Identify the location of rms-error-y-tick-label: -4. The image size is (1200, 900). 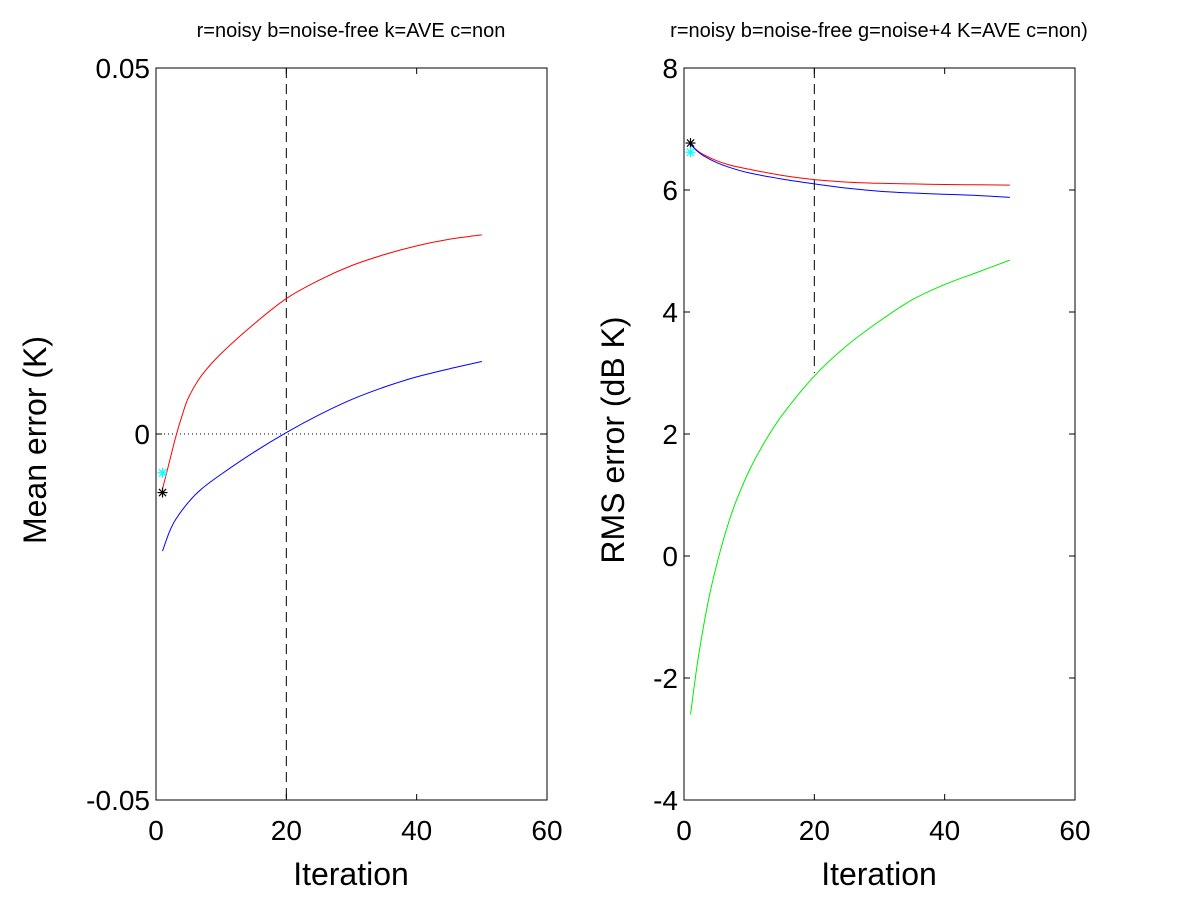
(665, 800).